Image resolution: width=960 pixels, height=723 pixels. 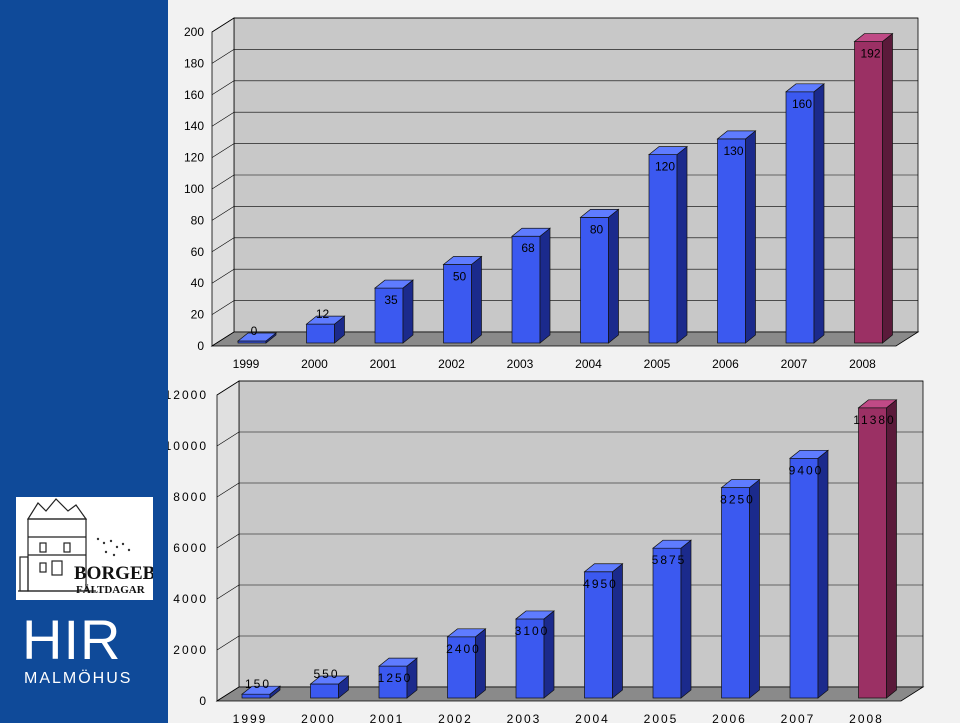 I want to click on chart-1-ytick-label: 120, so click(x=194, y=158).